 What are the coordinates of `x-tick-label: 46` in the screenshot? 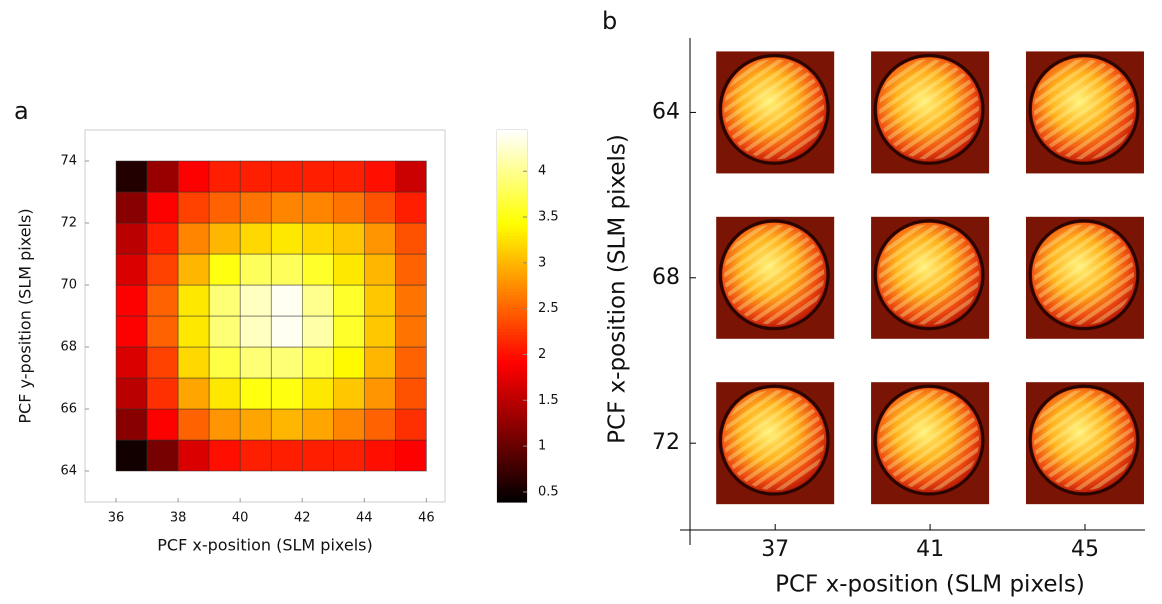 It's located at (426, 518).